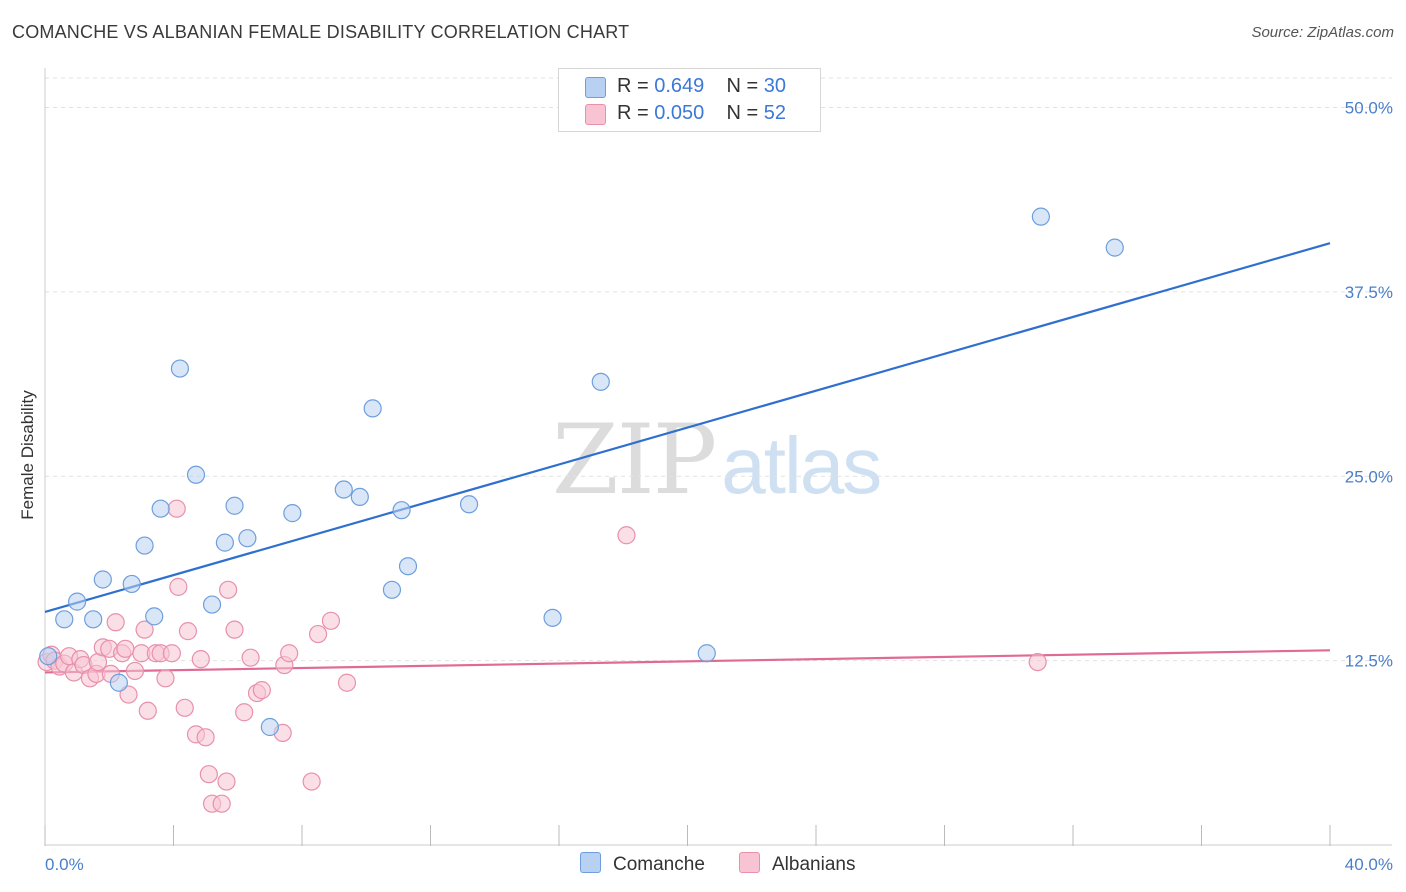 The image size is (1406, 892). What do you see at coordinates (775, 86) in the screenshot?
I see `legend-n-value: 30` at bounding box center [775, 86].